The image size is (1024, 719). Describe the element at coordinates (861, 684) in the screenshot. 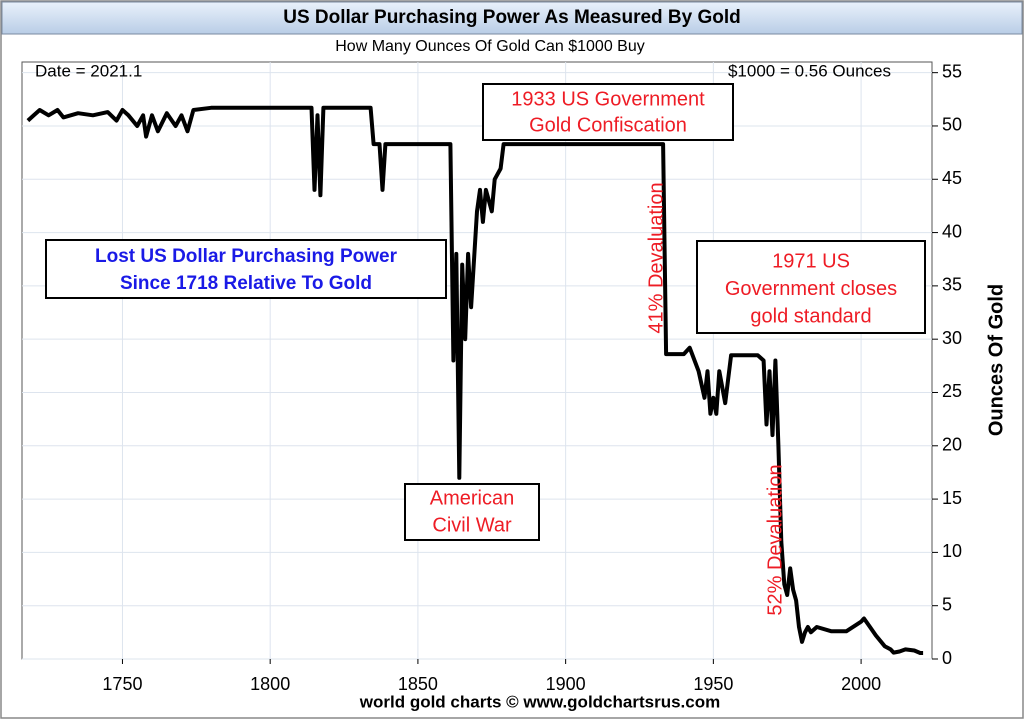

I see `x-tick-label: 2000` at that location.